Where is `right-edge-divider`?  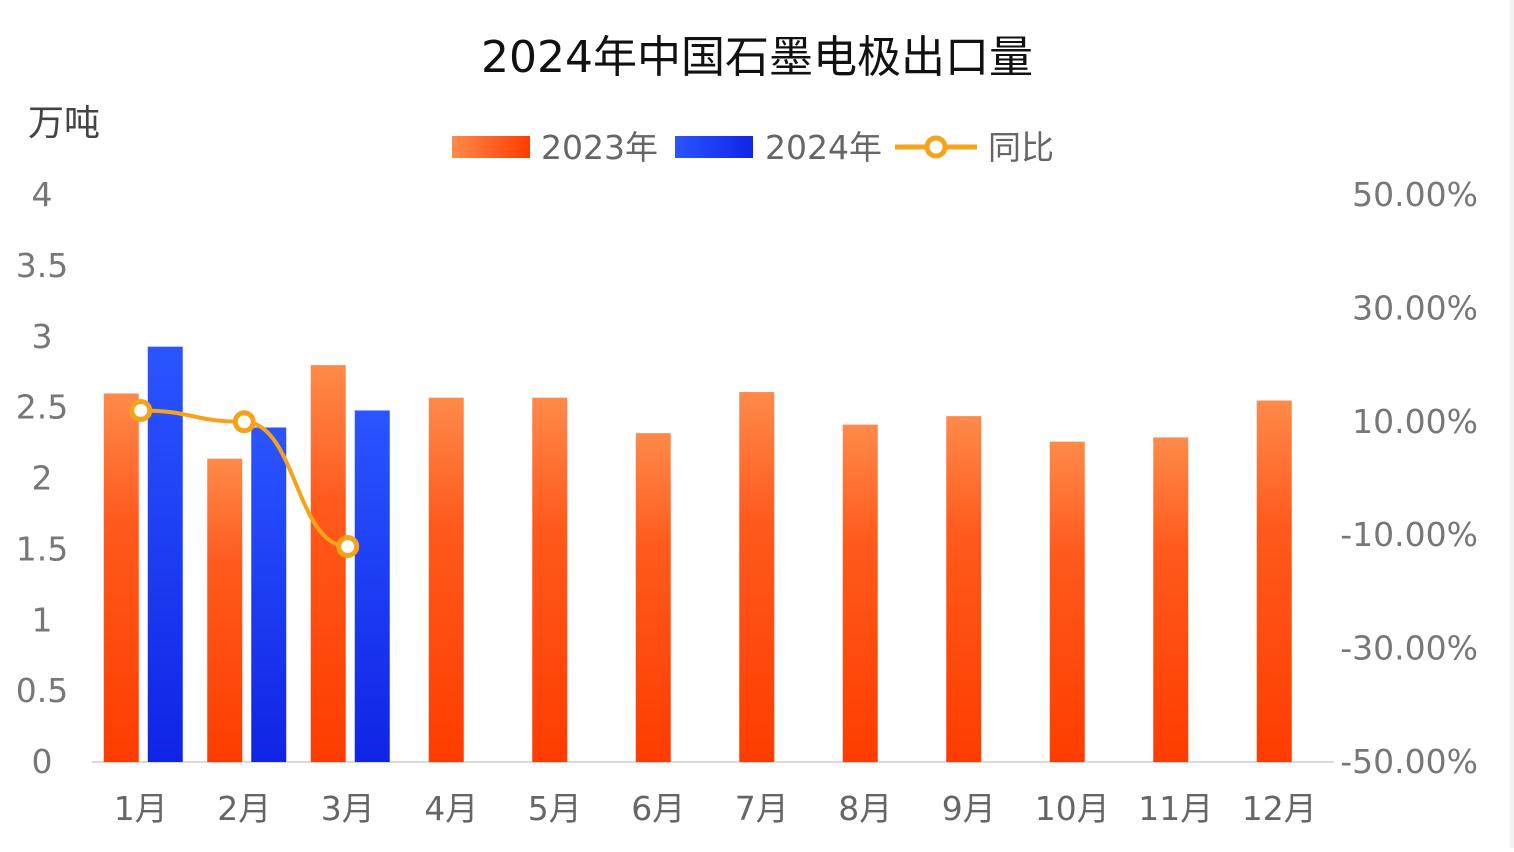
right-edge-divider is located at coordinates (1512, 424).